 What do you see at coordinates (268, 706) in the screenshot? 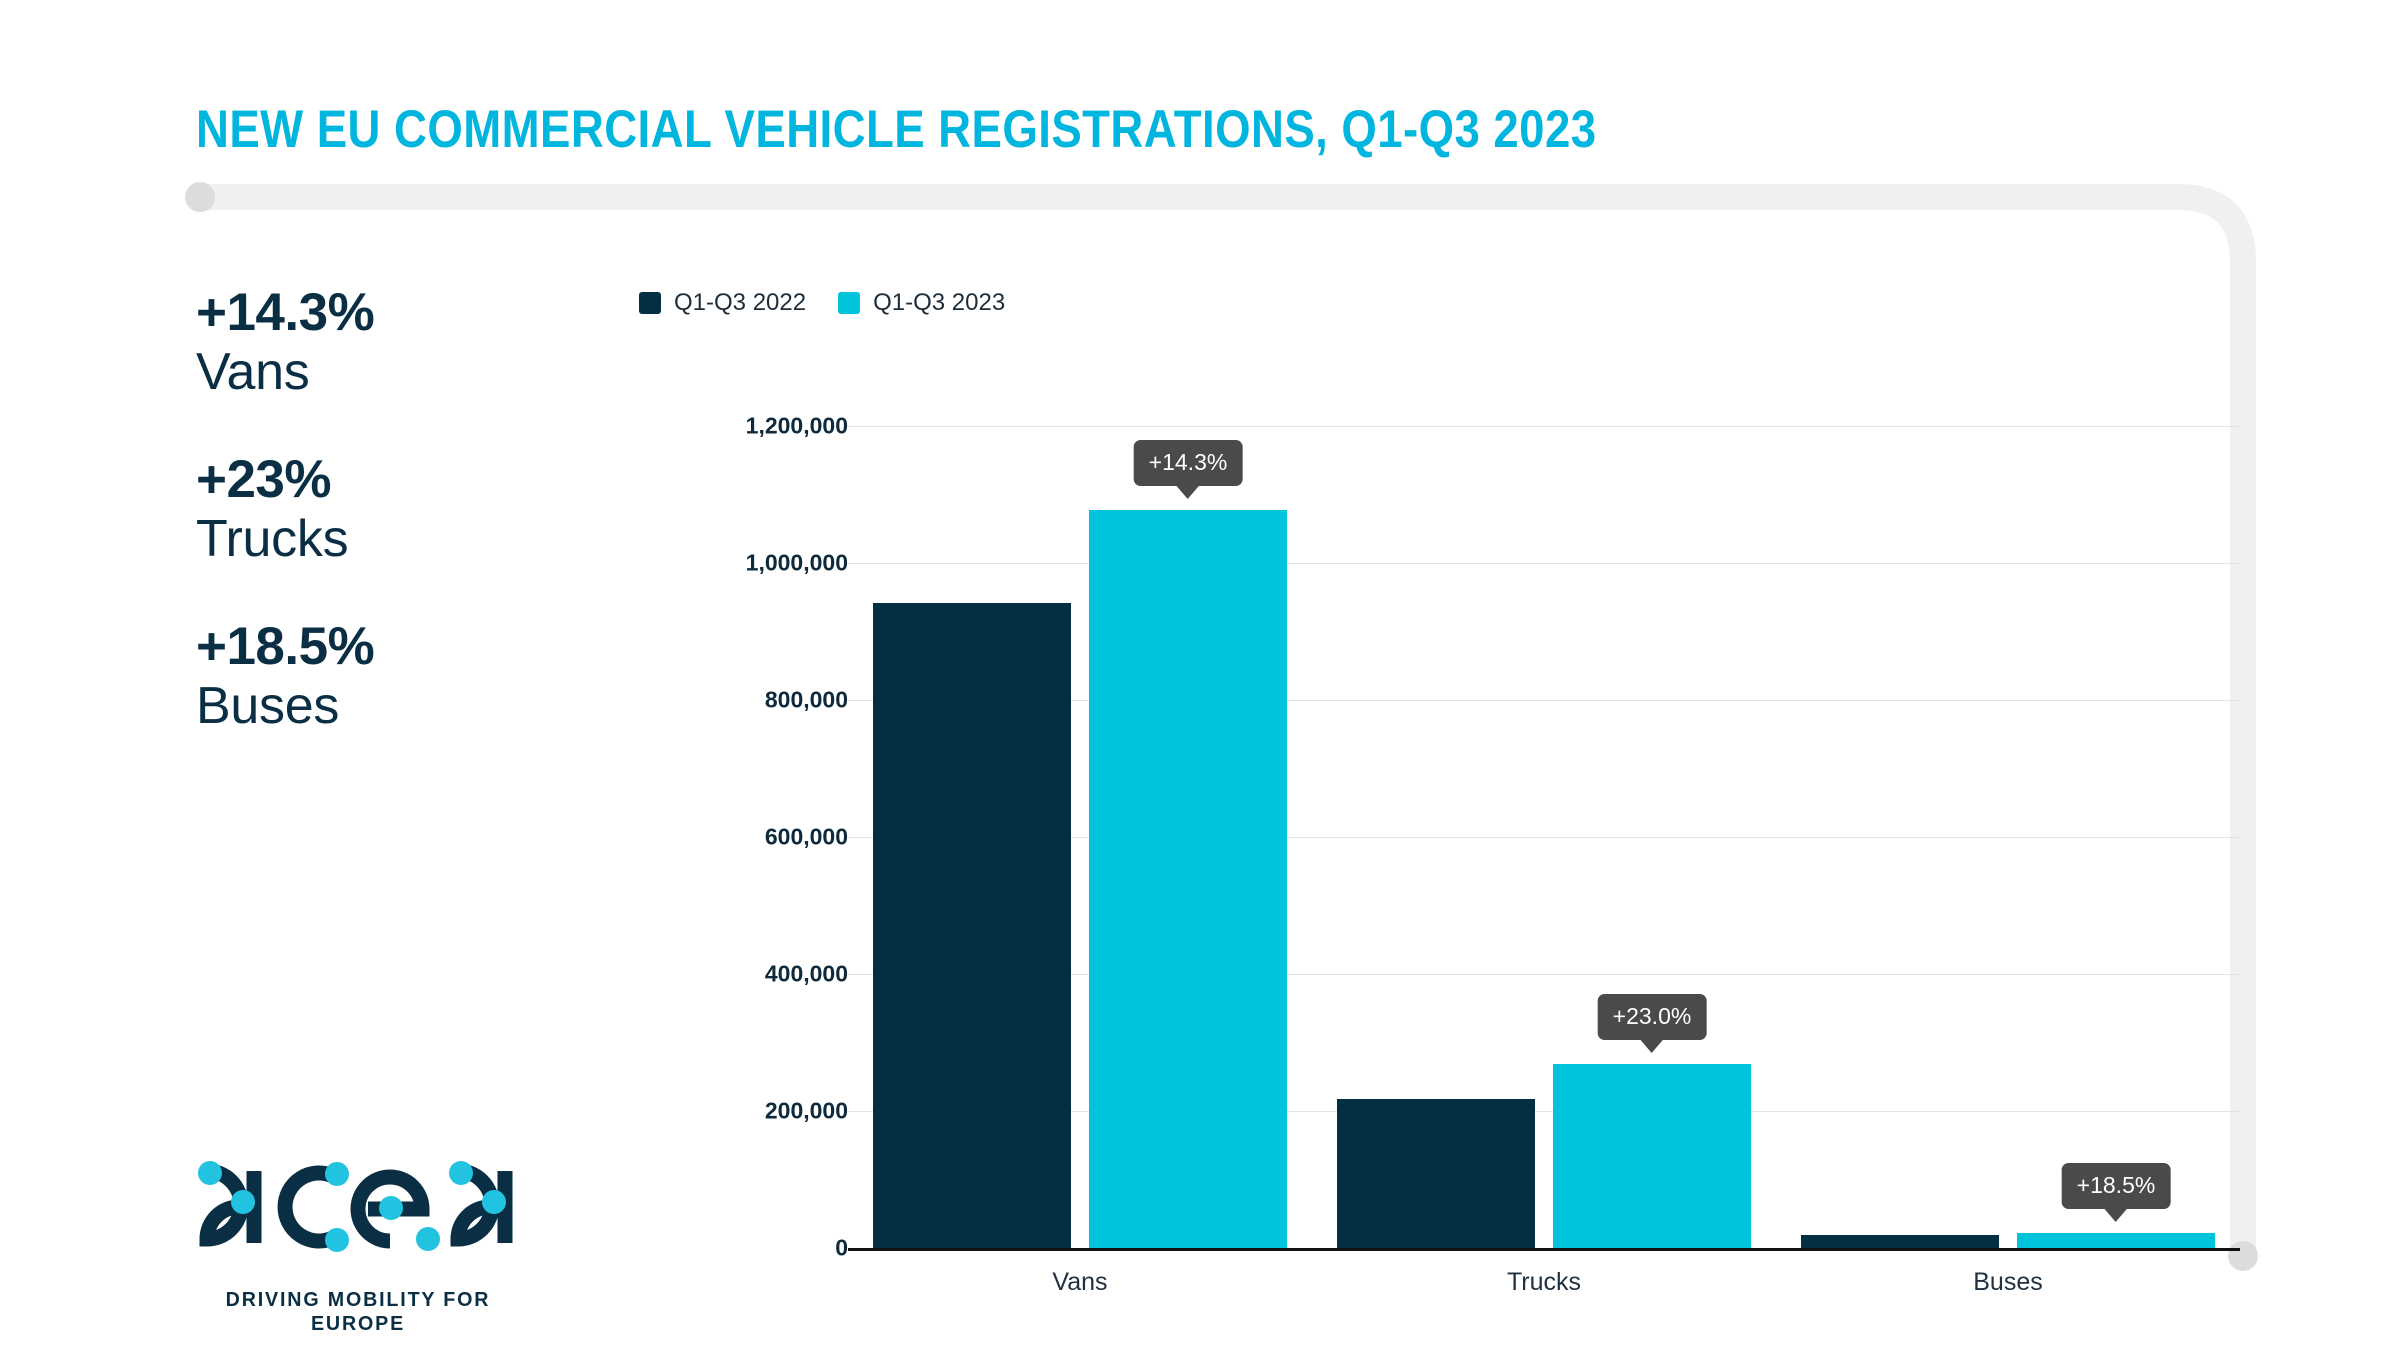
I see `stat-buses-label: Buses` at bounding box center [268, 706].